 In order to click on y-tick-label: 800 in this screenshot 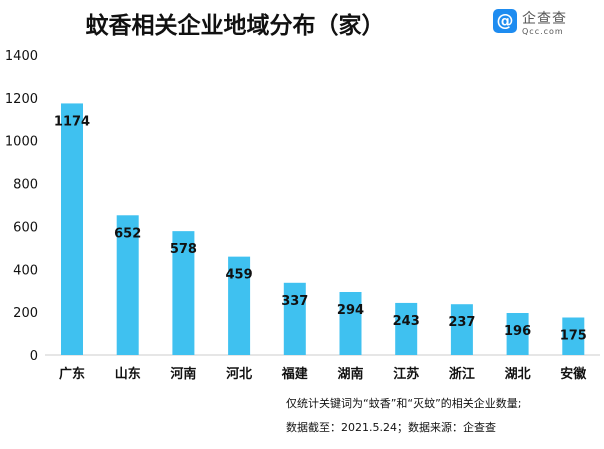, I will do `click(25, 185)`.